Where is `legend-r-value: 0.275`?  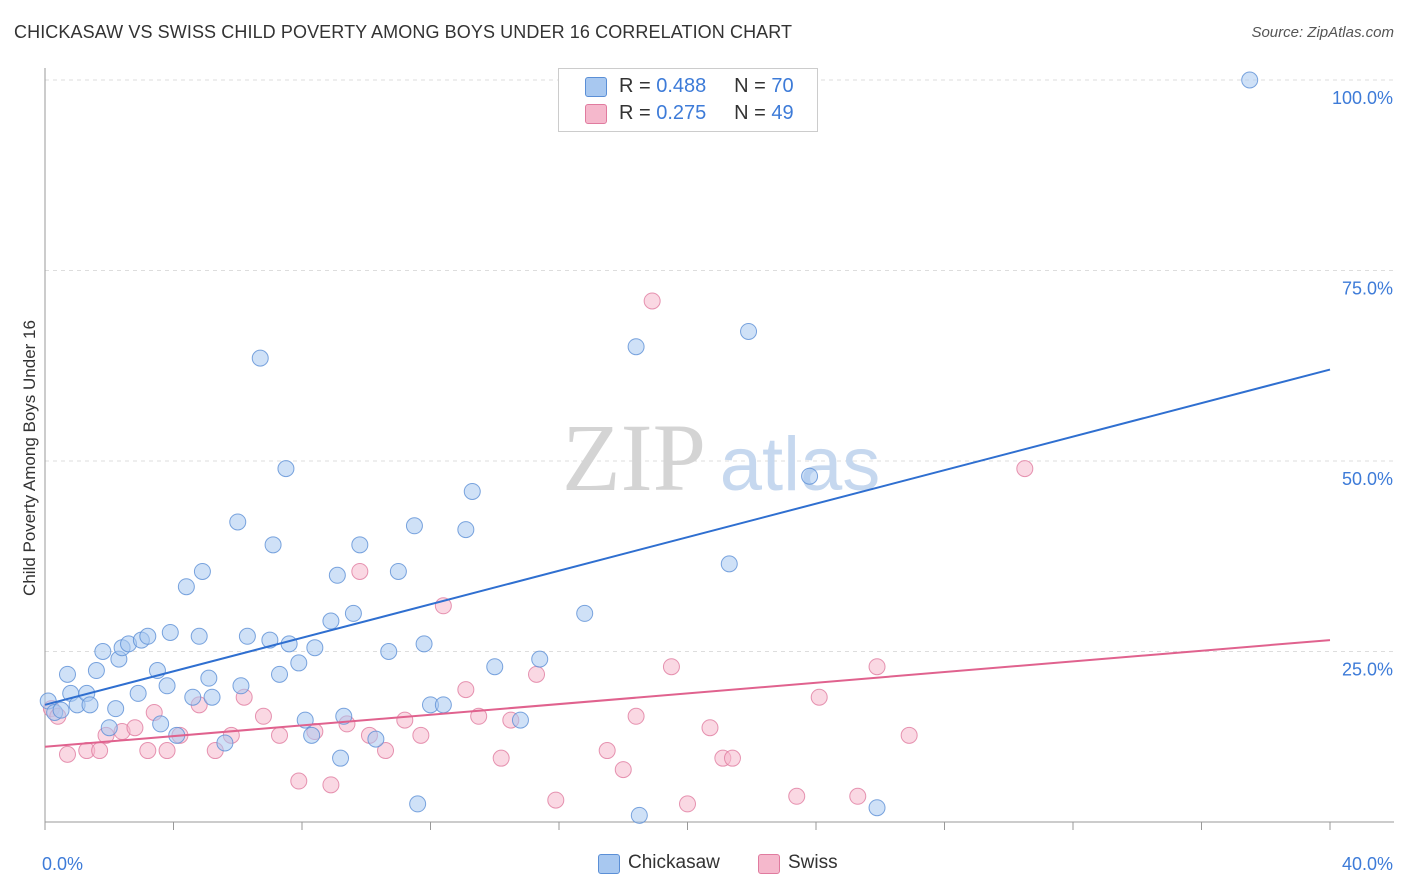 legend-r-value: 0.275 is located at coordinates (681, 113).